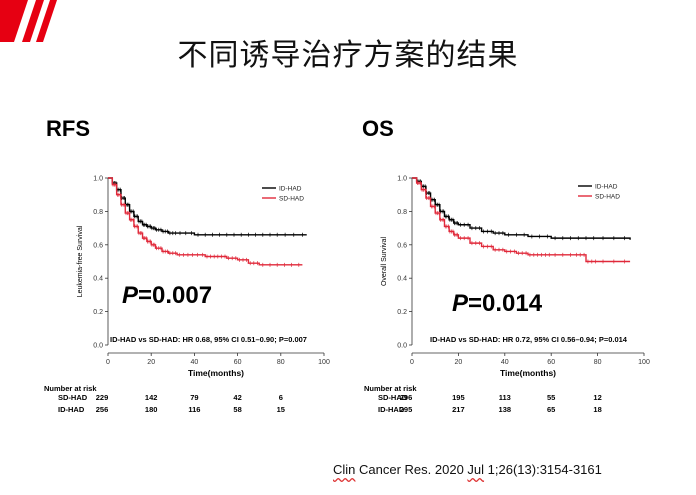 Image resolution: width=696 pixels, height=495 pixels. What do you see at coordinates (597, 409) in the screenshot?
I see `risk-value: 18` at bounding box center [597, 409].